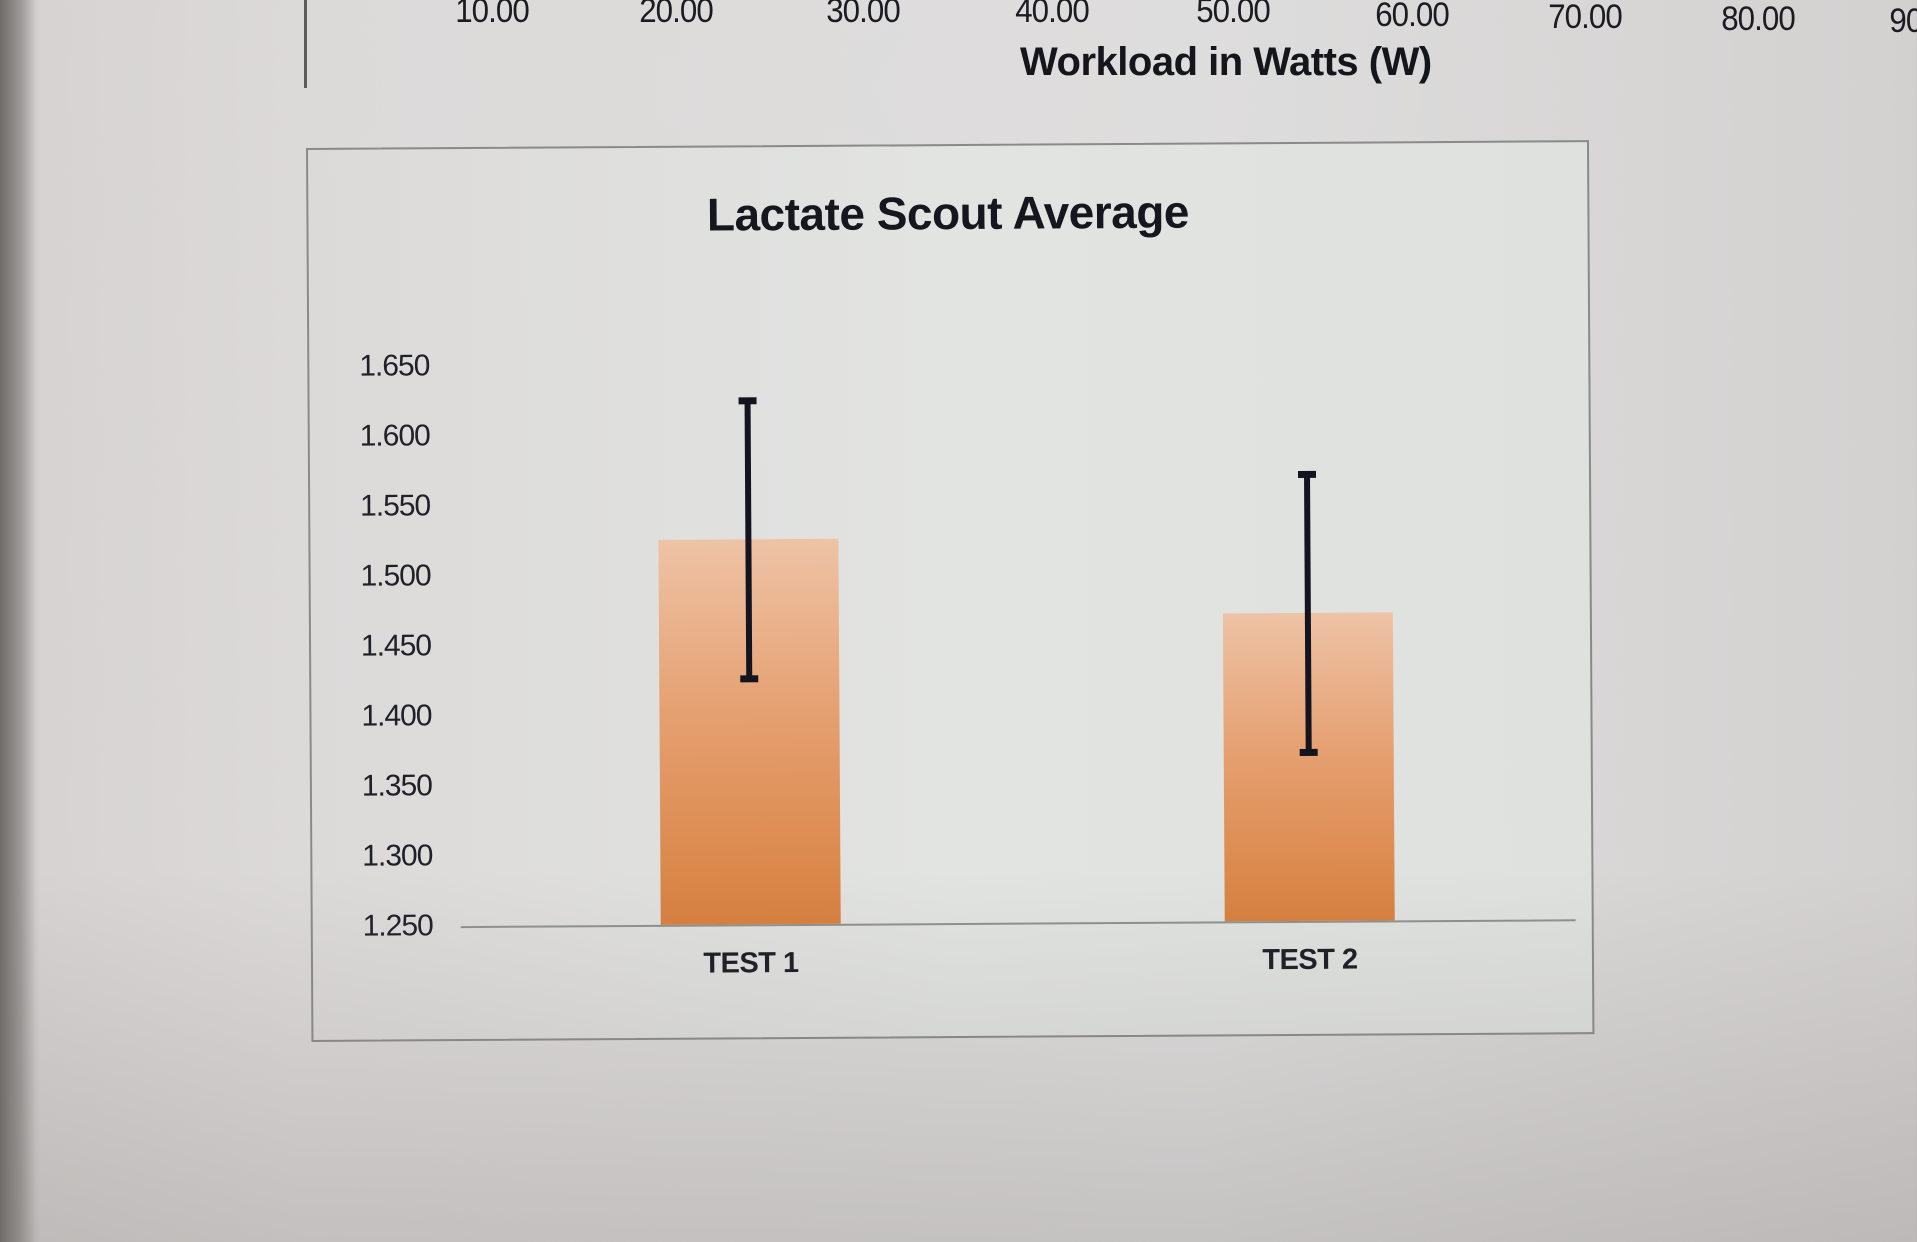 The image size is (1917, 1242). I want to click on upper-x-axis-title: Workload in Watts (W), so click(1226, 62).